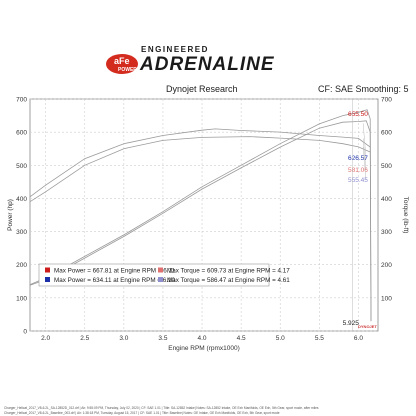  Describe the element at coordinates (21, 298) in the screenshot. I see `y-tick-label: 100` at that location.